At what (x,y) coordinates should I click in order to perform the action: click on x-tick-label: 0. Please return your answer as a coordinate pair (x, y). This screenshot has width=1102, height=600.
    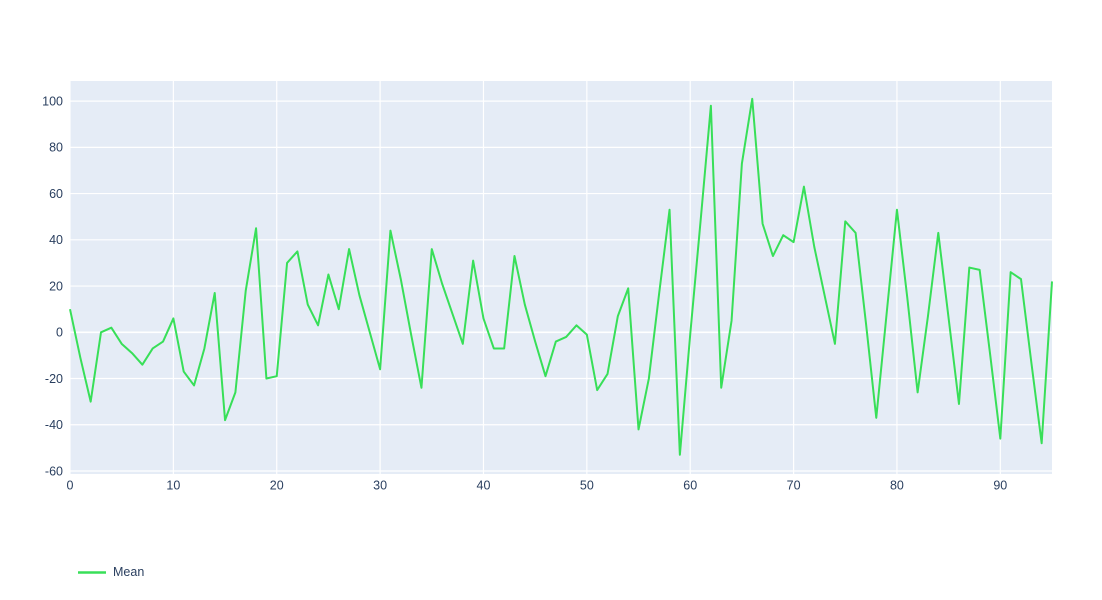
    Looking at the image, I should click on (70, 486).